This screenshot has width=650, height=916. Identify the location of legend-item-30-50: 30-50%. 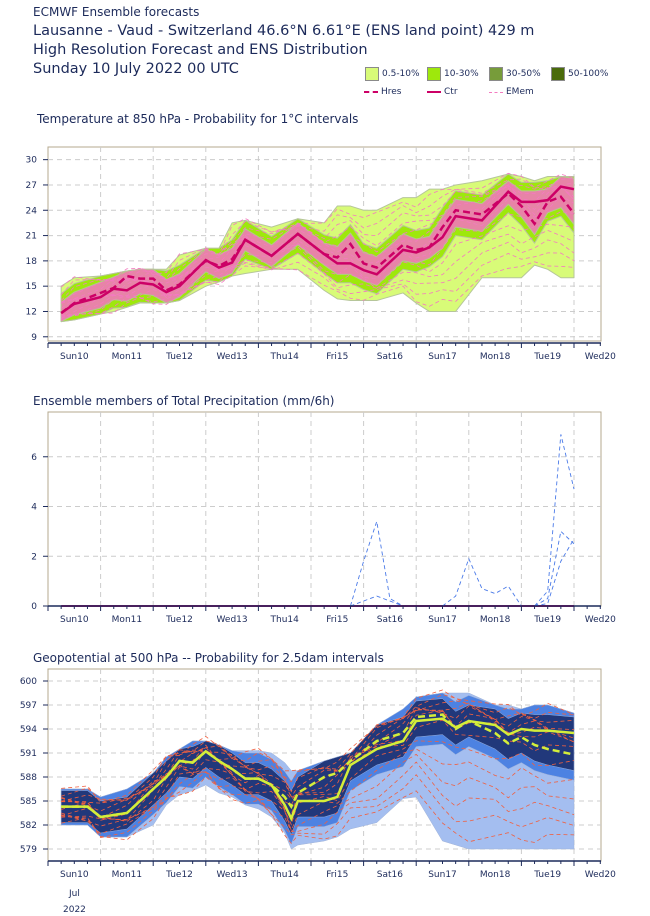
(515, 74).